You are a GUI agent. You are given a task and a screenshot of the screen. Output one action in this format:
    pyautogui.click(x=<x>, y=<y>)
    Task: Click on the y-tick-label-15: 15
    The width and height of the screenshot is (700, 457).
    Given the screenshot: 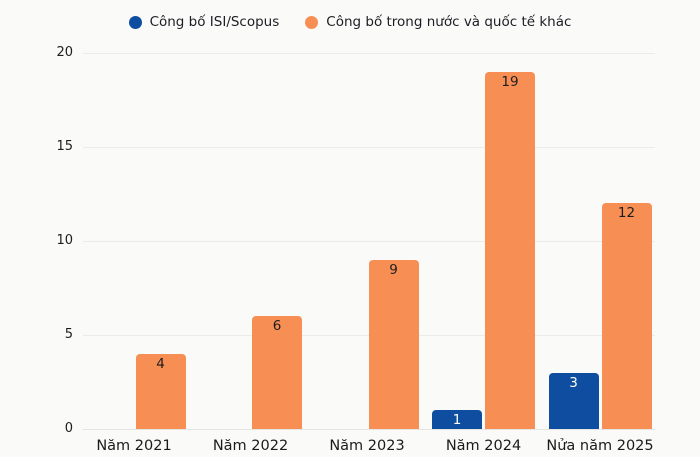 What is the action you would take?
    pyautogui.click(x=64, y=146)
    